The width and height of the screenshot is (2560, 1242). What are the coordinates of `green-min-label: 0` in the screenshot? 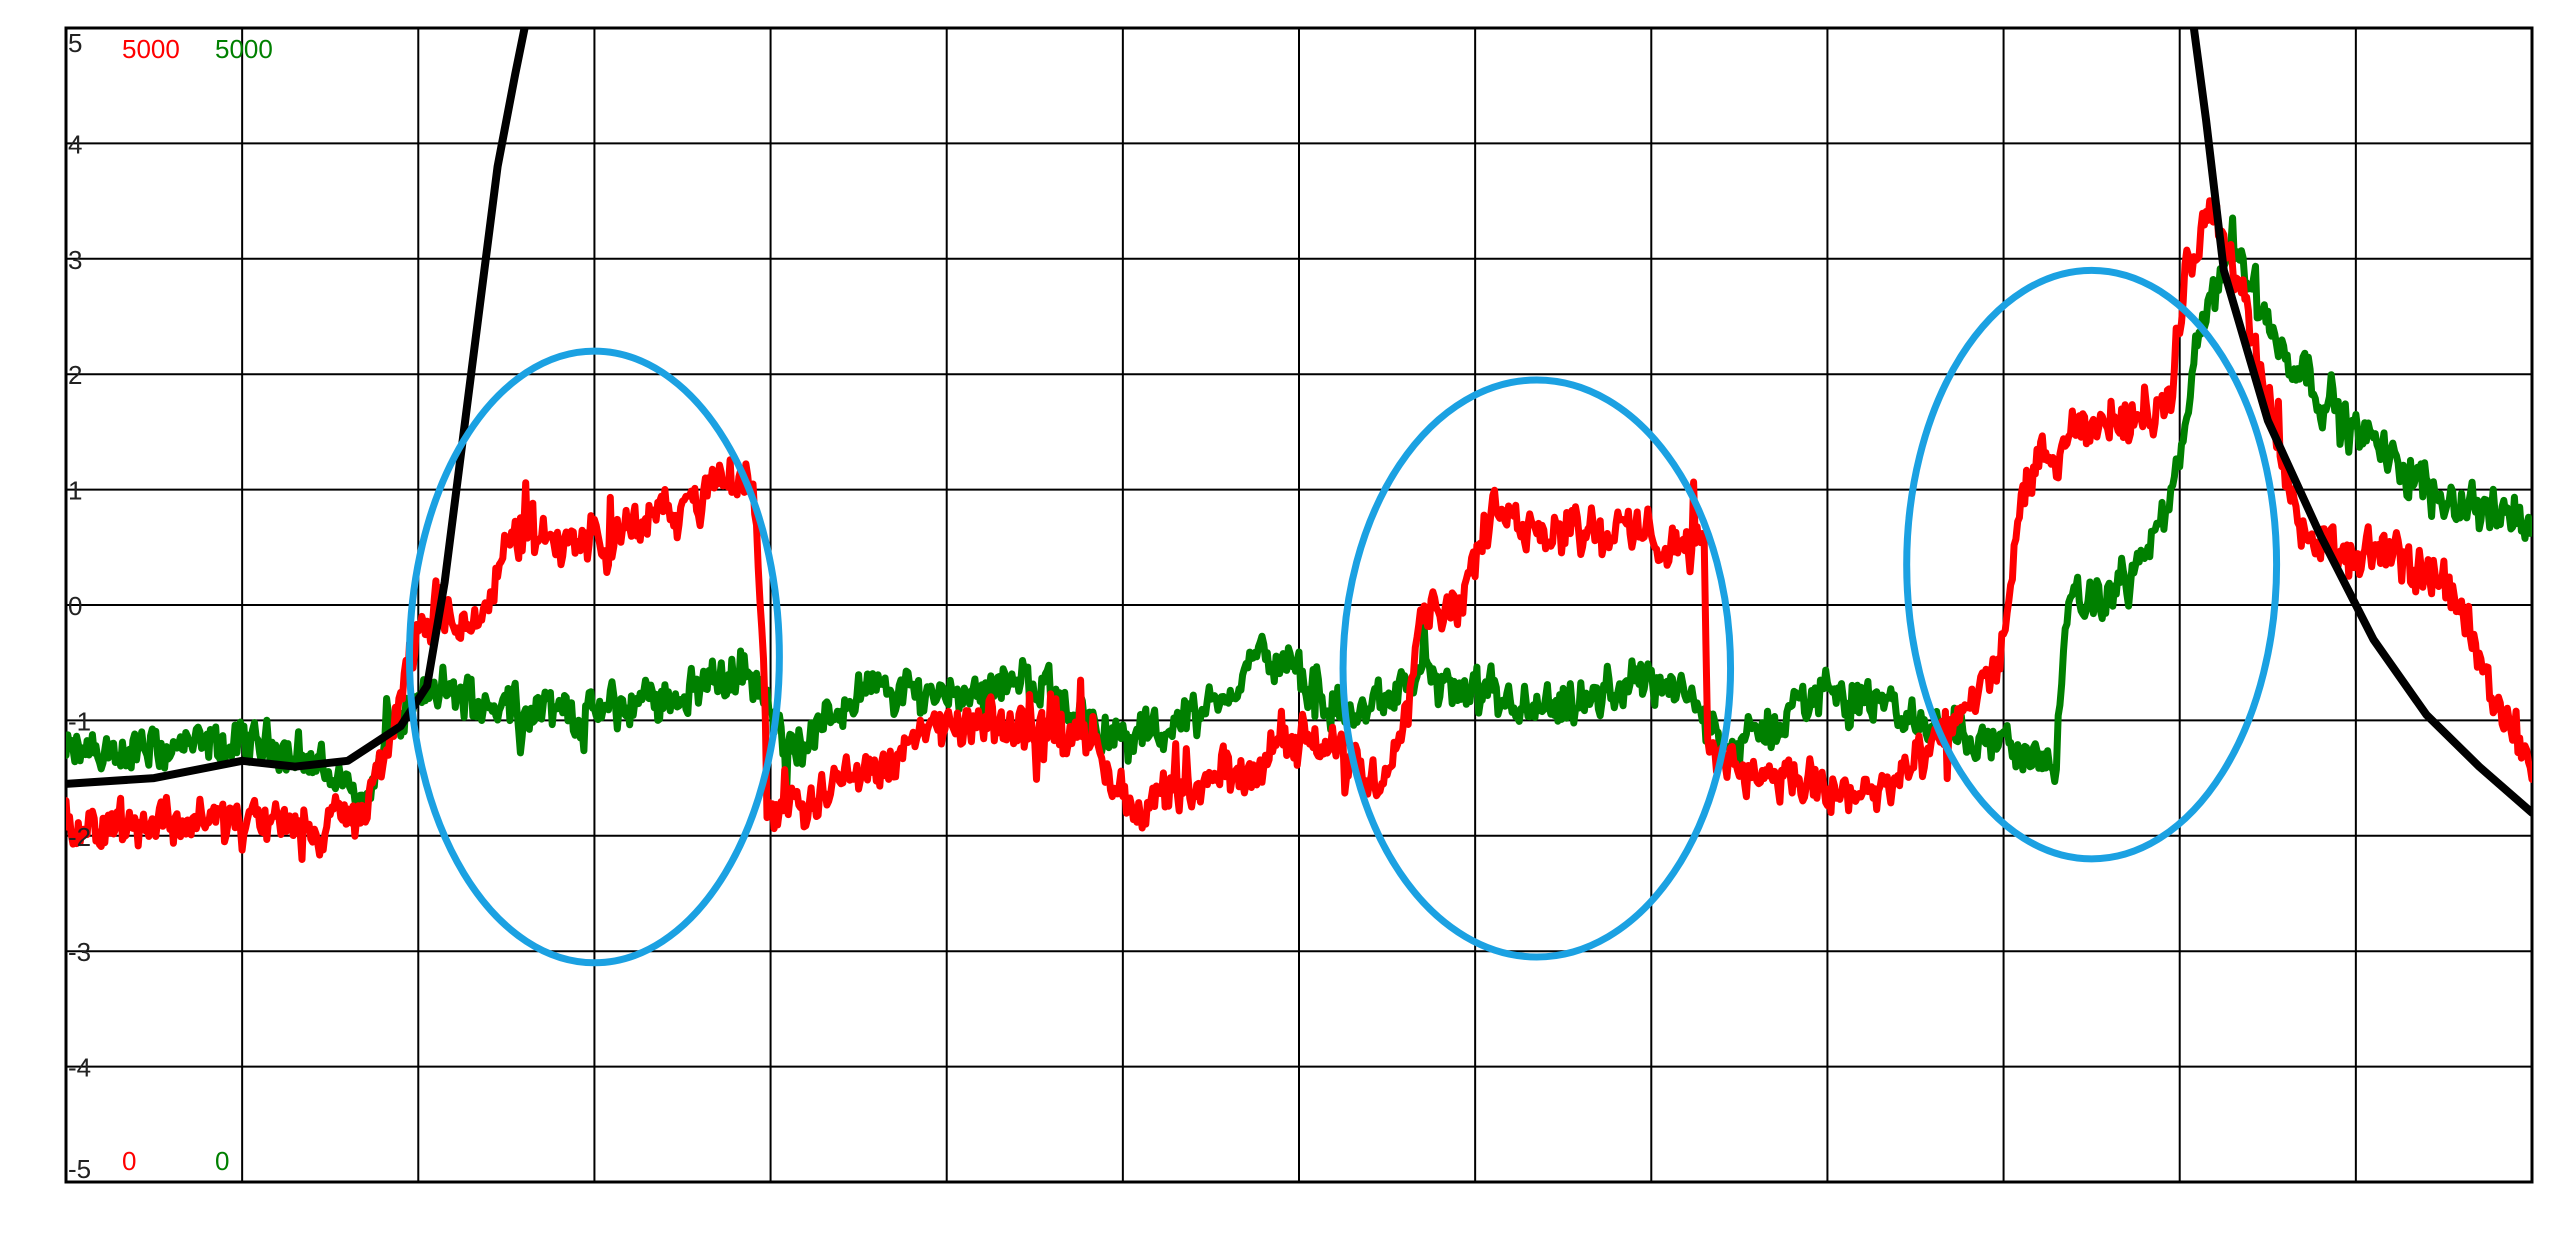 It's located at (222, 1161).